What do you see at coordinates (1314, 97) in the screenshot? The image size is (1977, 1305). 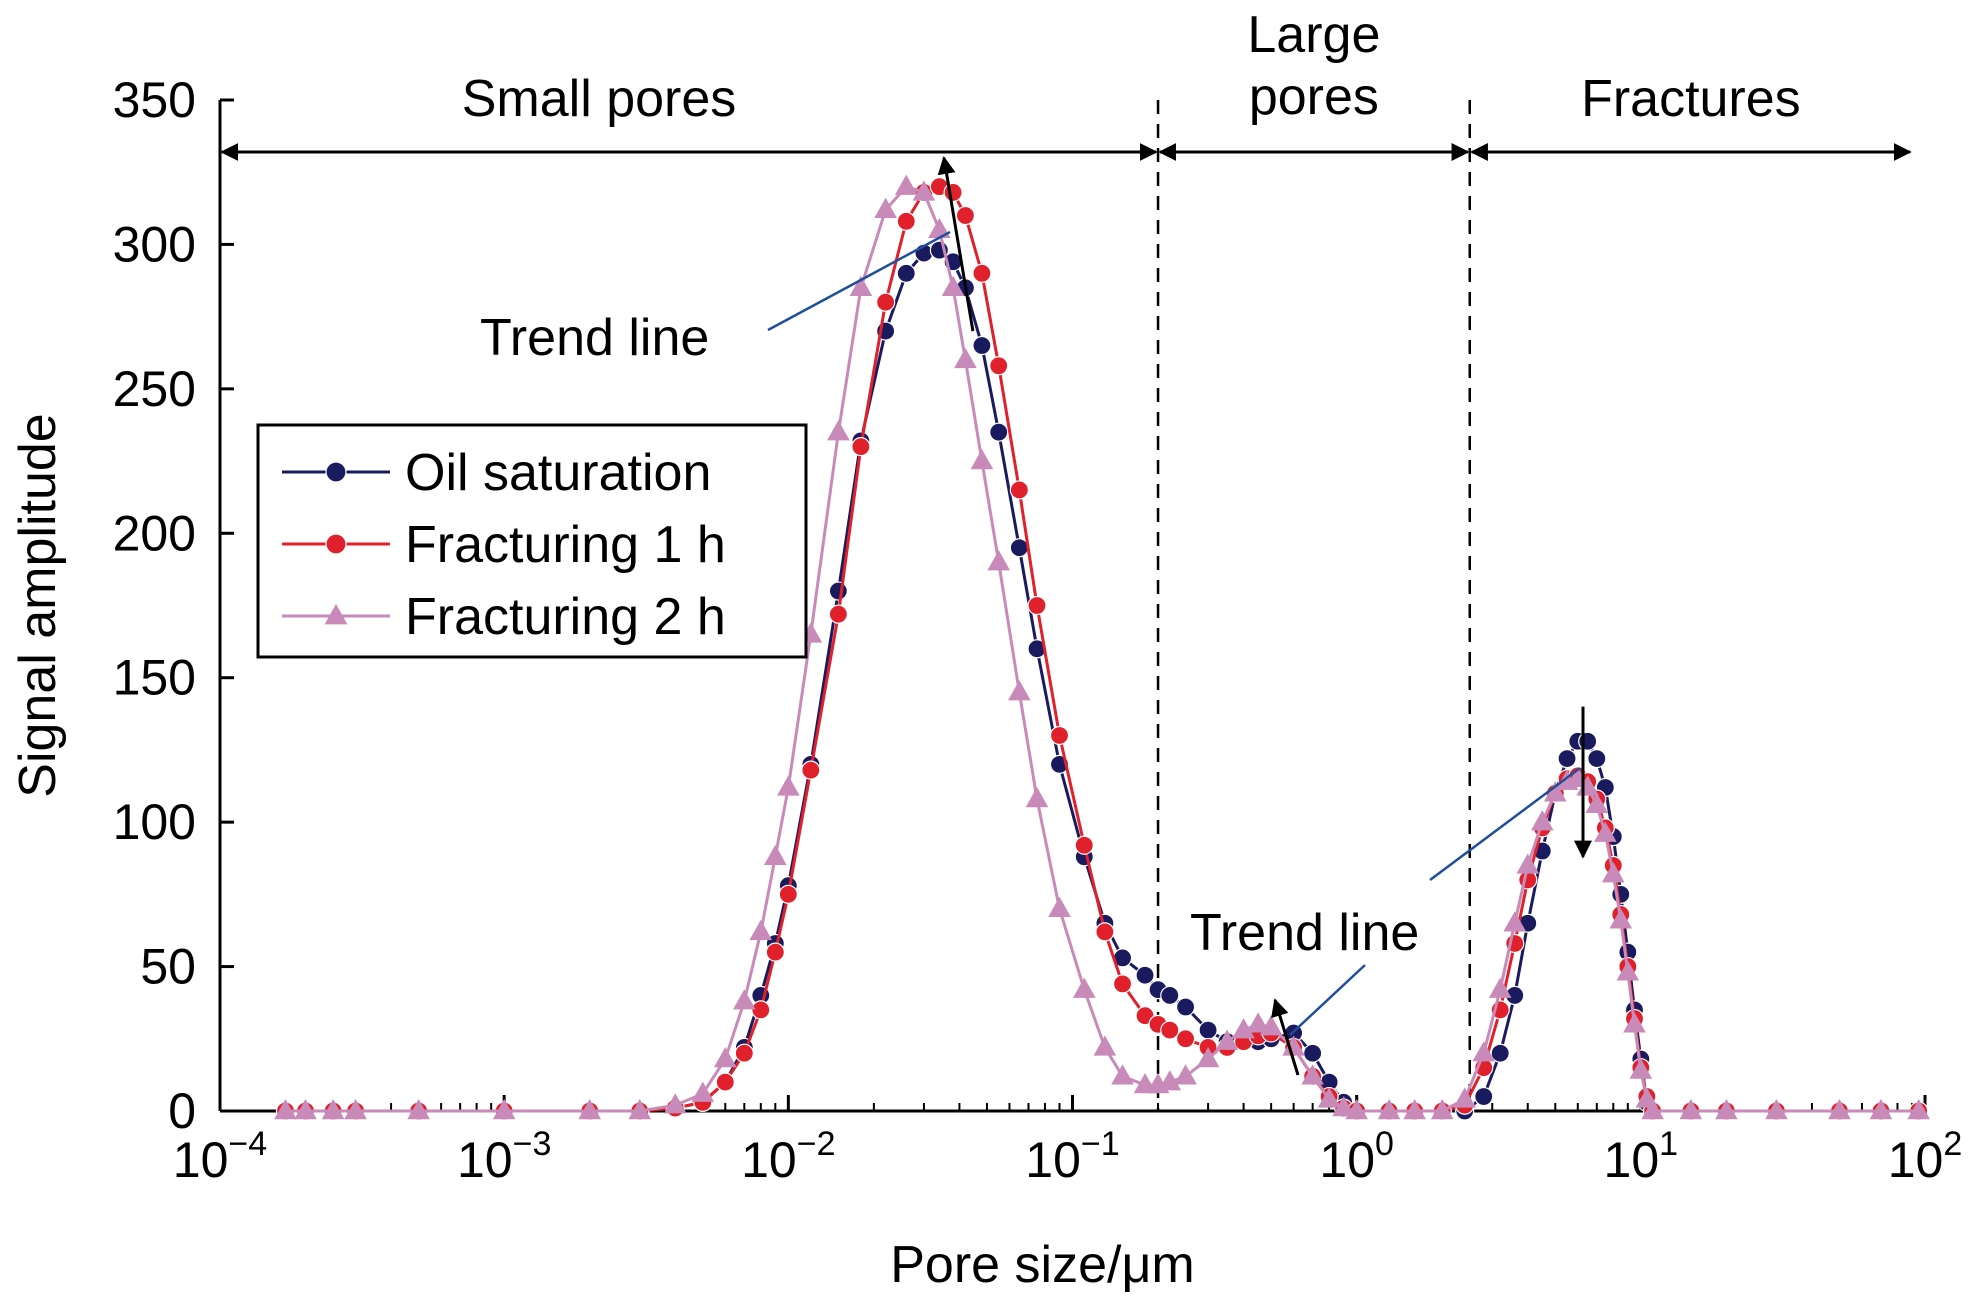 I see `region-label: pores` at bounding box center [1314, 97].